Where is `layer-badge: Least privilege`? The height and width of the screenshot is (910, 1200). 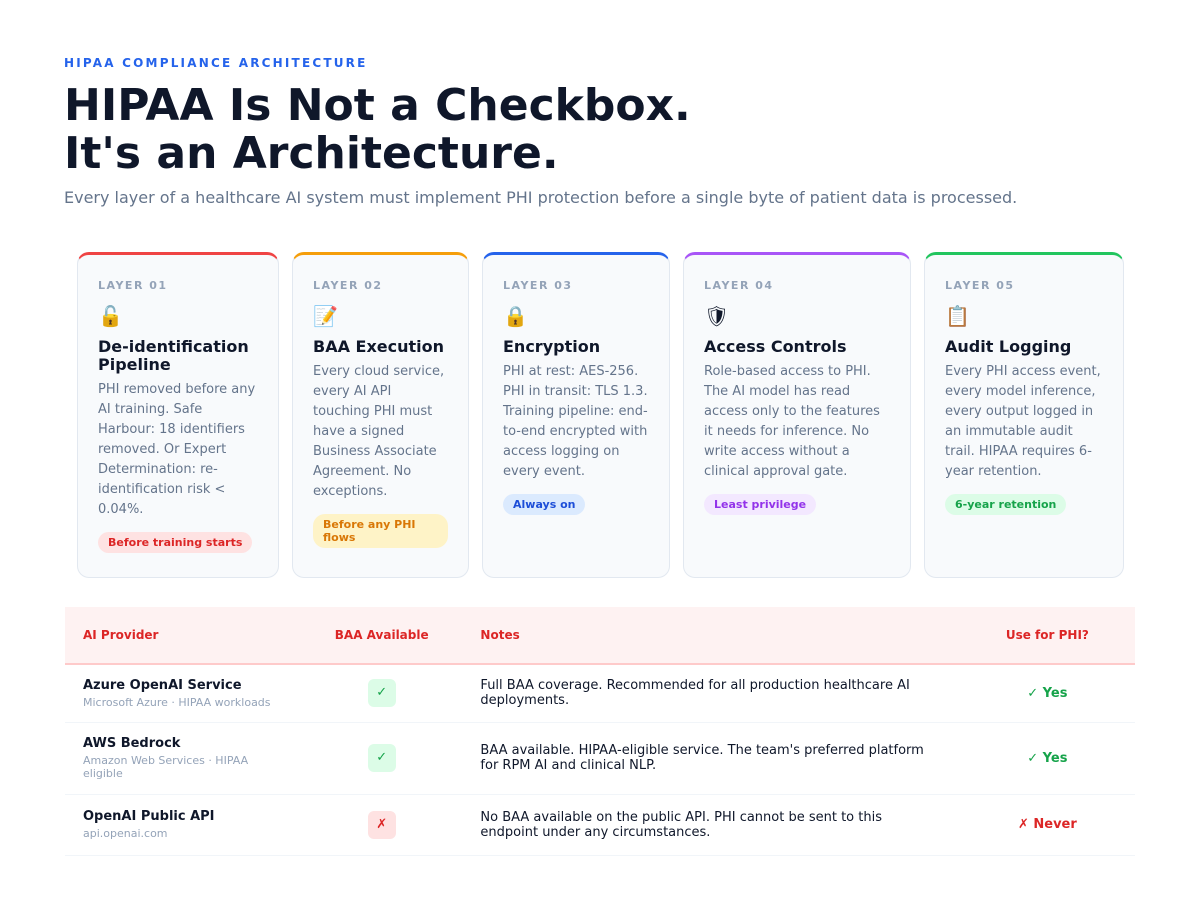
layer-badge: Least privilege is located at coordinates (760, 504).